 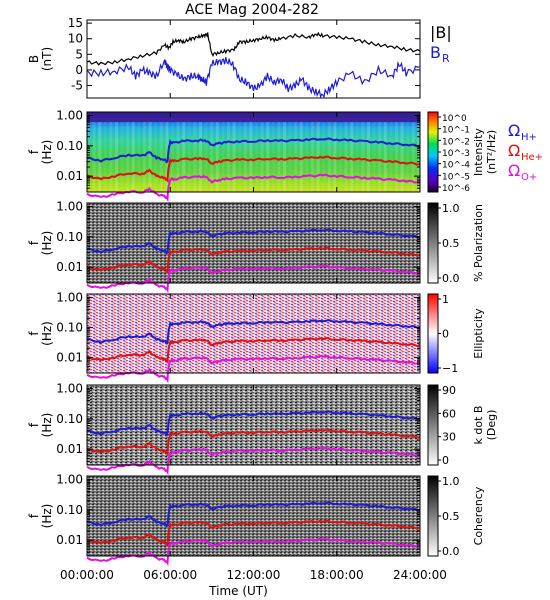 What do you see at coordinates (79, 54) in the screenshot?
I see `y-tick-label: 5` at bounding box center [79, 54].